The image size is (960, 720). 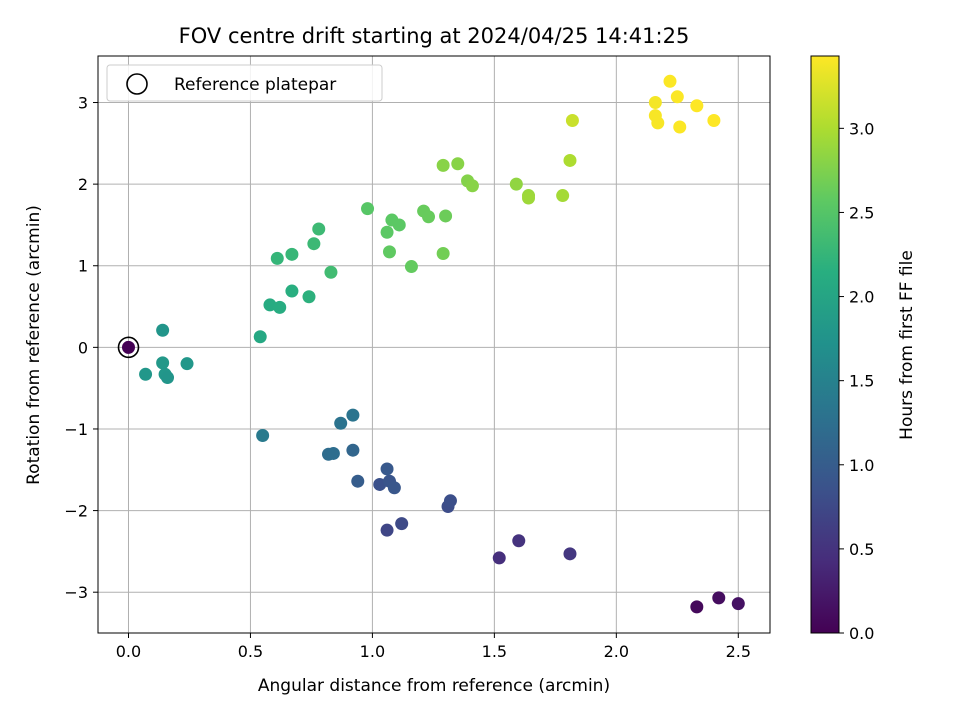 I want to click on x-tick-label: 1.0, so click(x=372, y=651).